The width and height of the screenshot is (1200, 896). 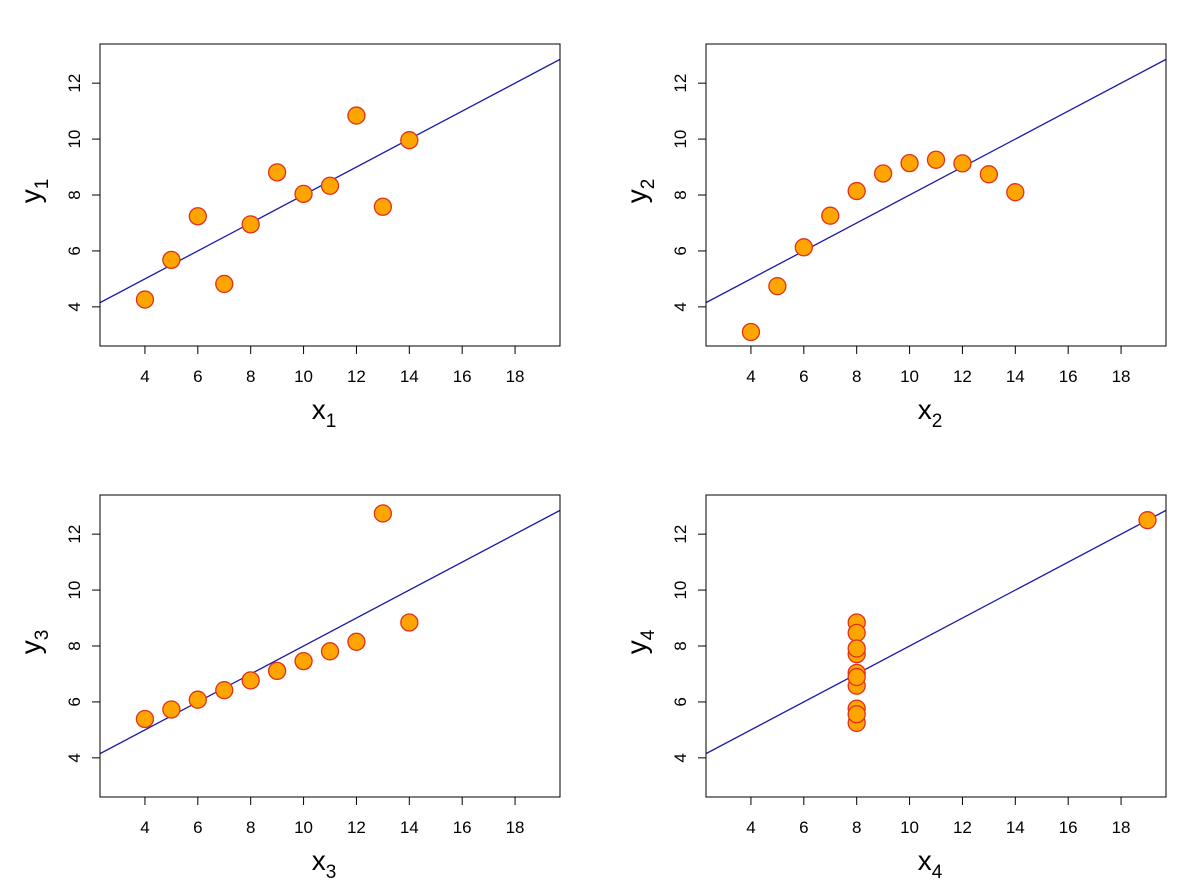 I want to click on y-axis-title: y3, so click(x=34, y=642).